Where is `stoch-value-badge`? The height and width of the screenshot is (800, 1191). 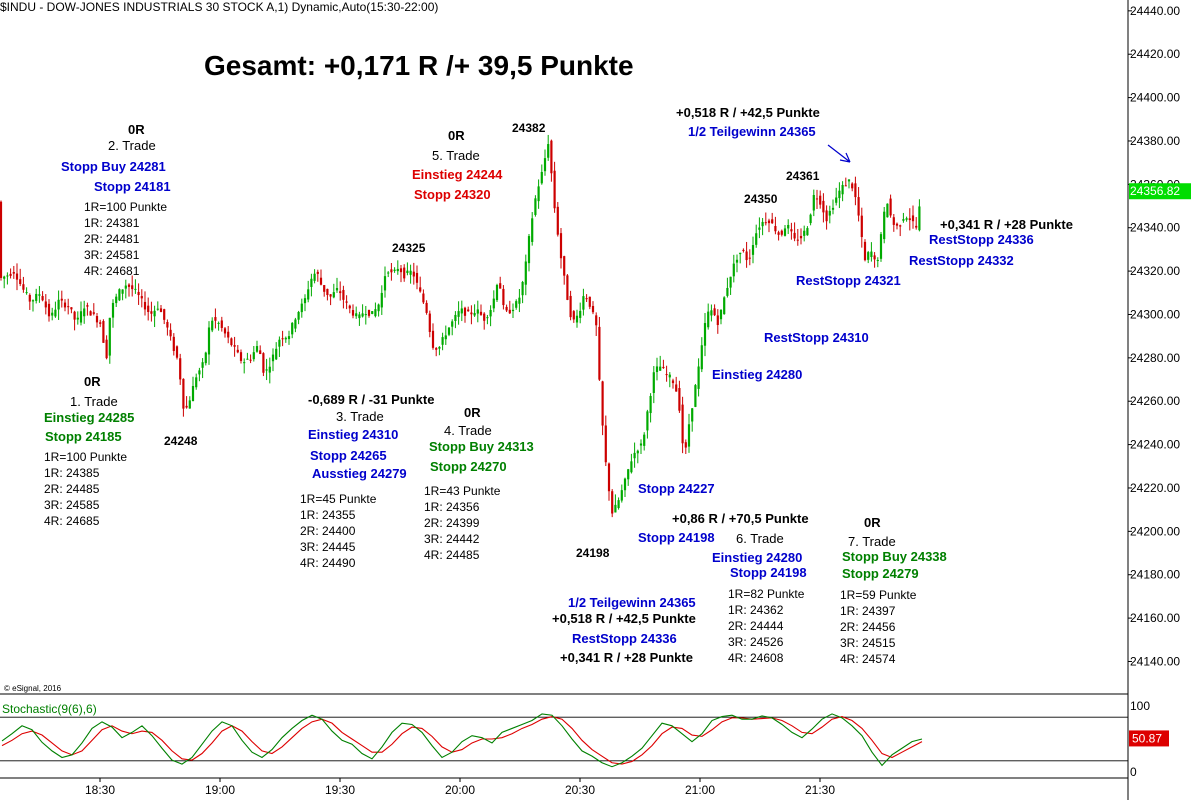 stoch-value-badge is located at coordinates (1149, 738).